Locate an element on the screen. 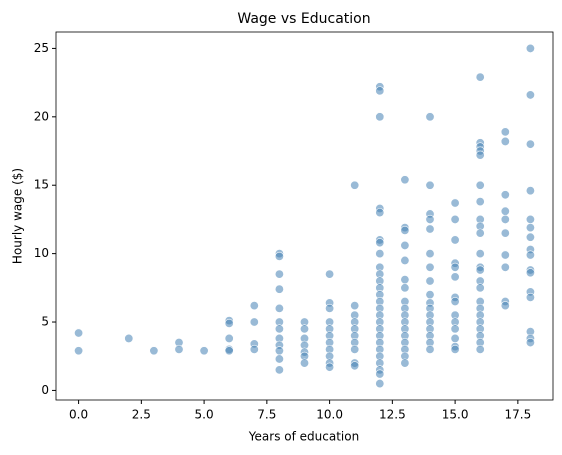 The width and height of the screenshot is (562, 455). y-tick-label: 15 is located at coordinates (41, 185).